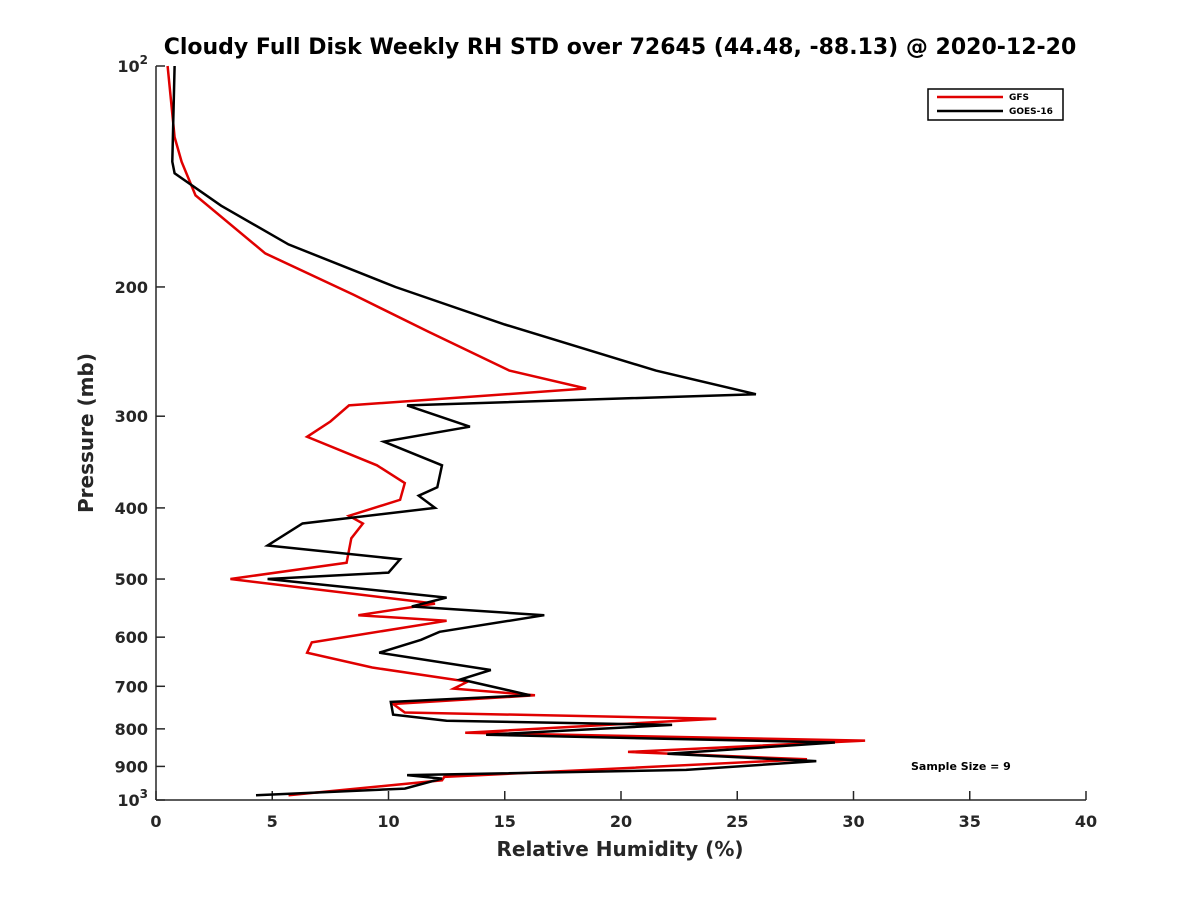  I want to click on legend-box, so click(995, 104).